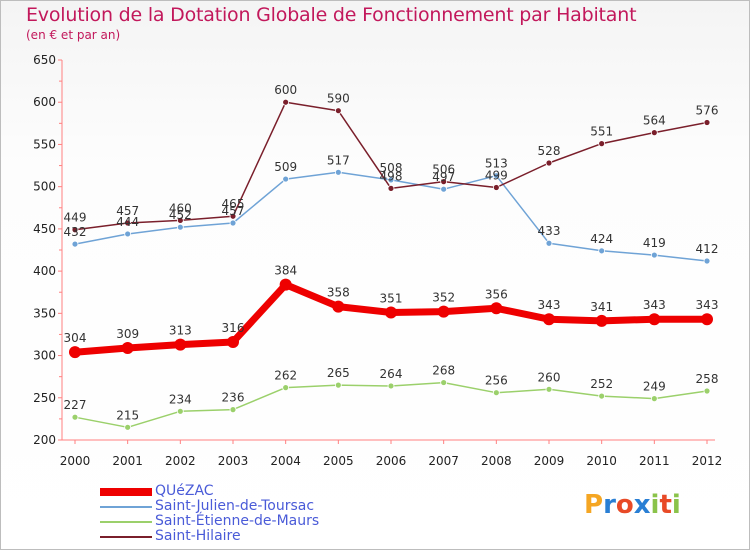 The height and width of the screenshot is (550, 750). Describe the element at coordinates (642, 505) in the screenshot. I see `logo-letter: x` at that location.